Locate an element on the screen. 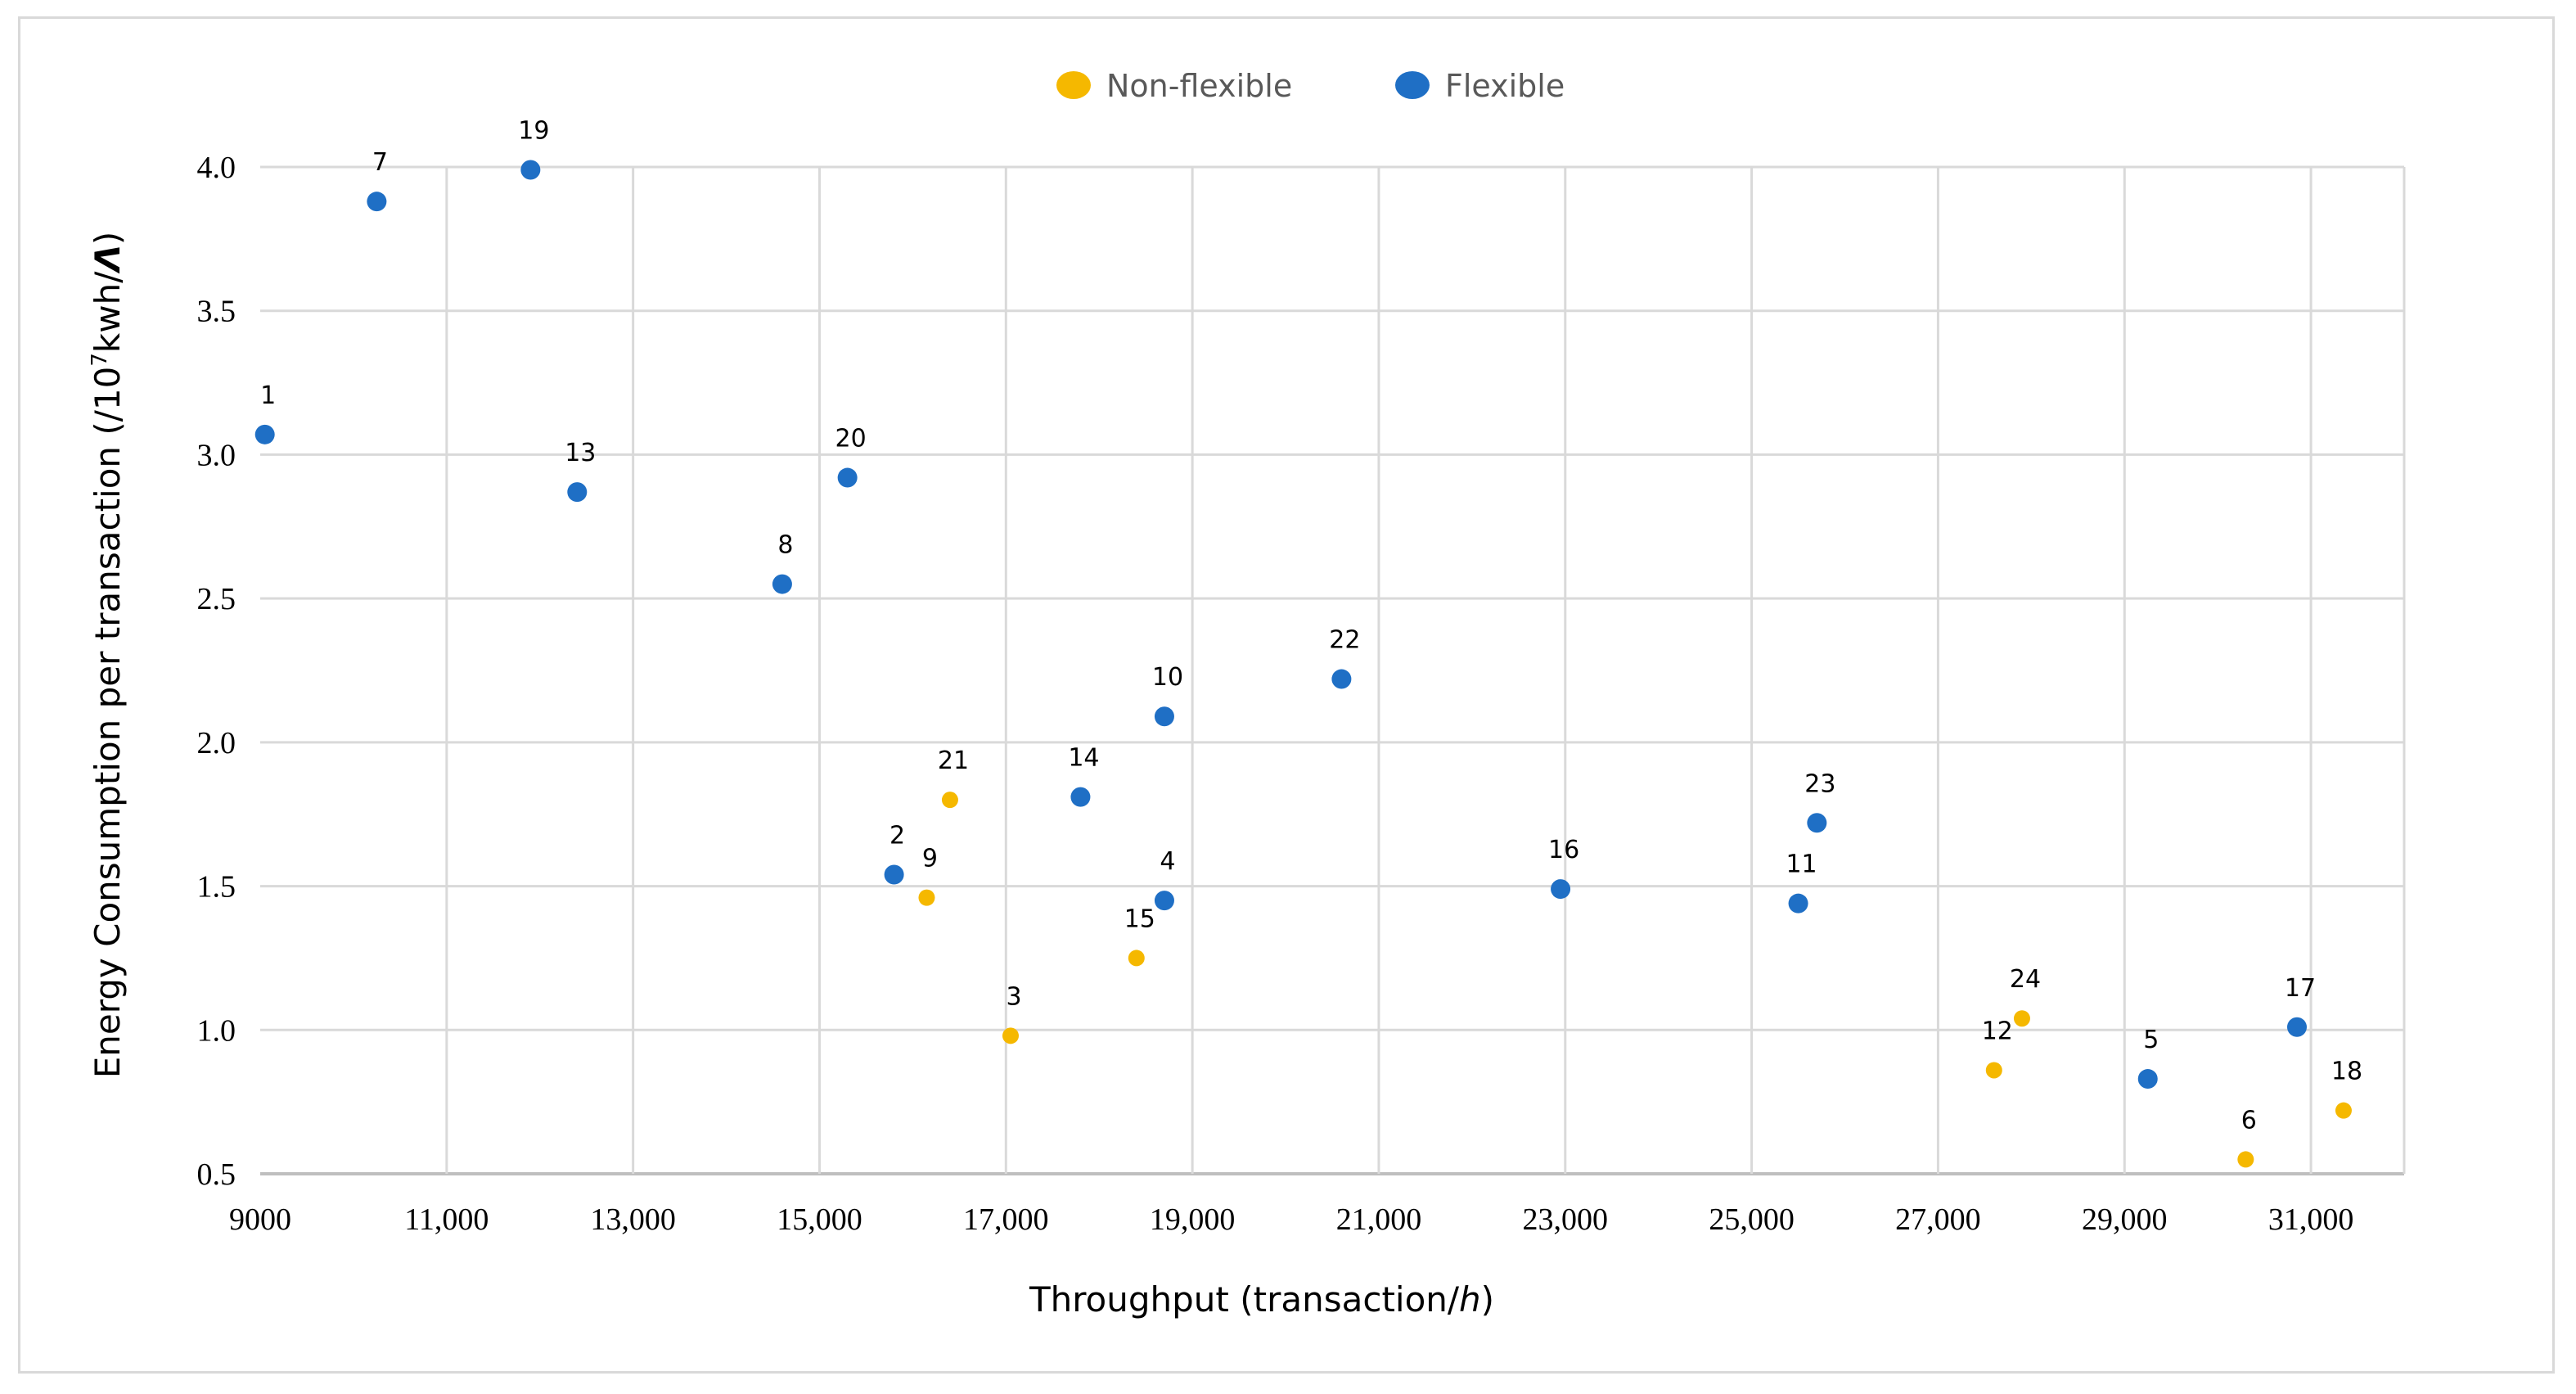  data-label-1: 1 is located at coordinates (268, 396).